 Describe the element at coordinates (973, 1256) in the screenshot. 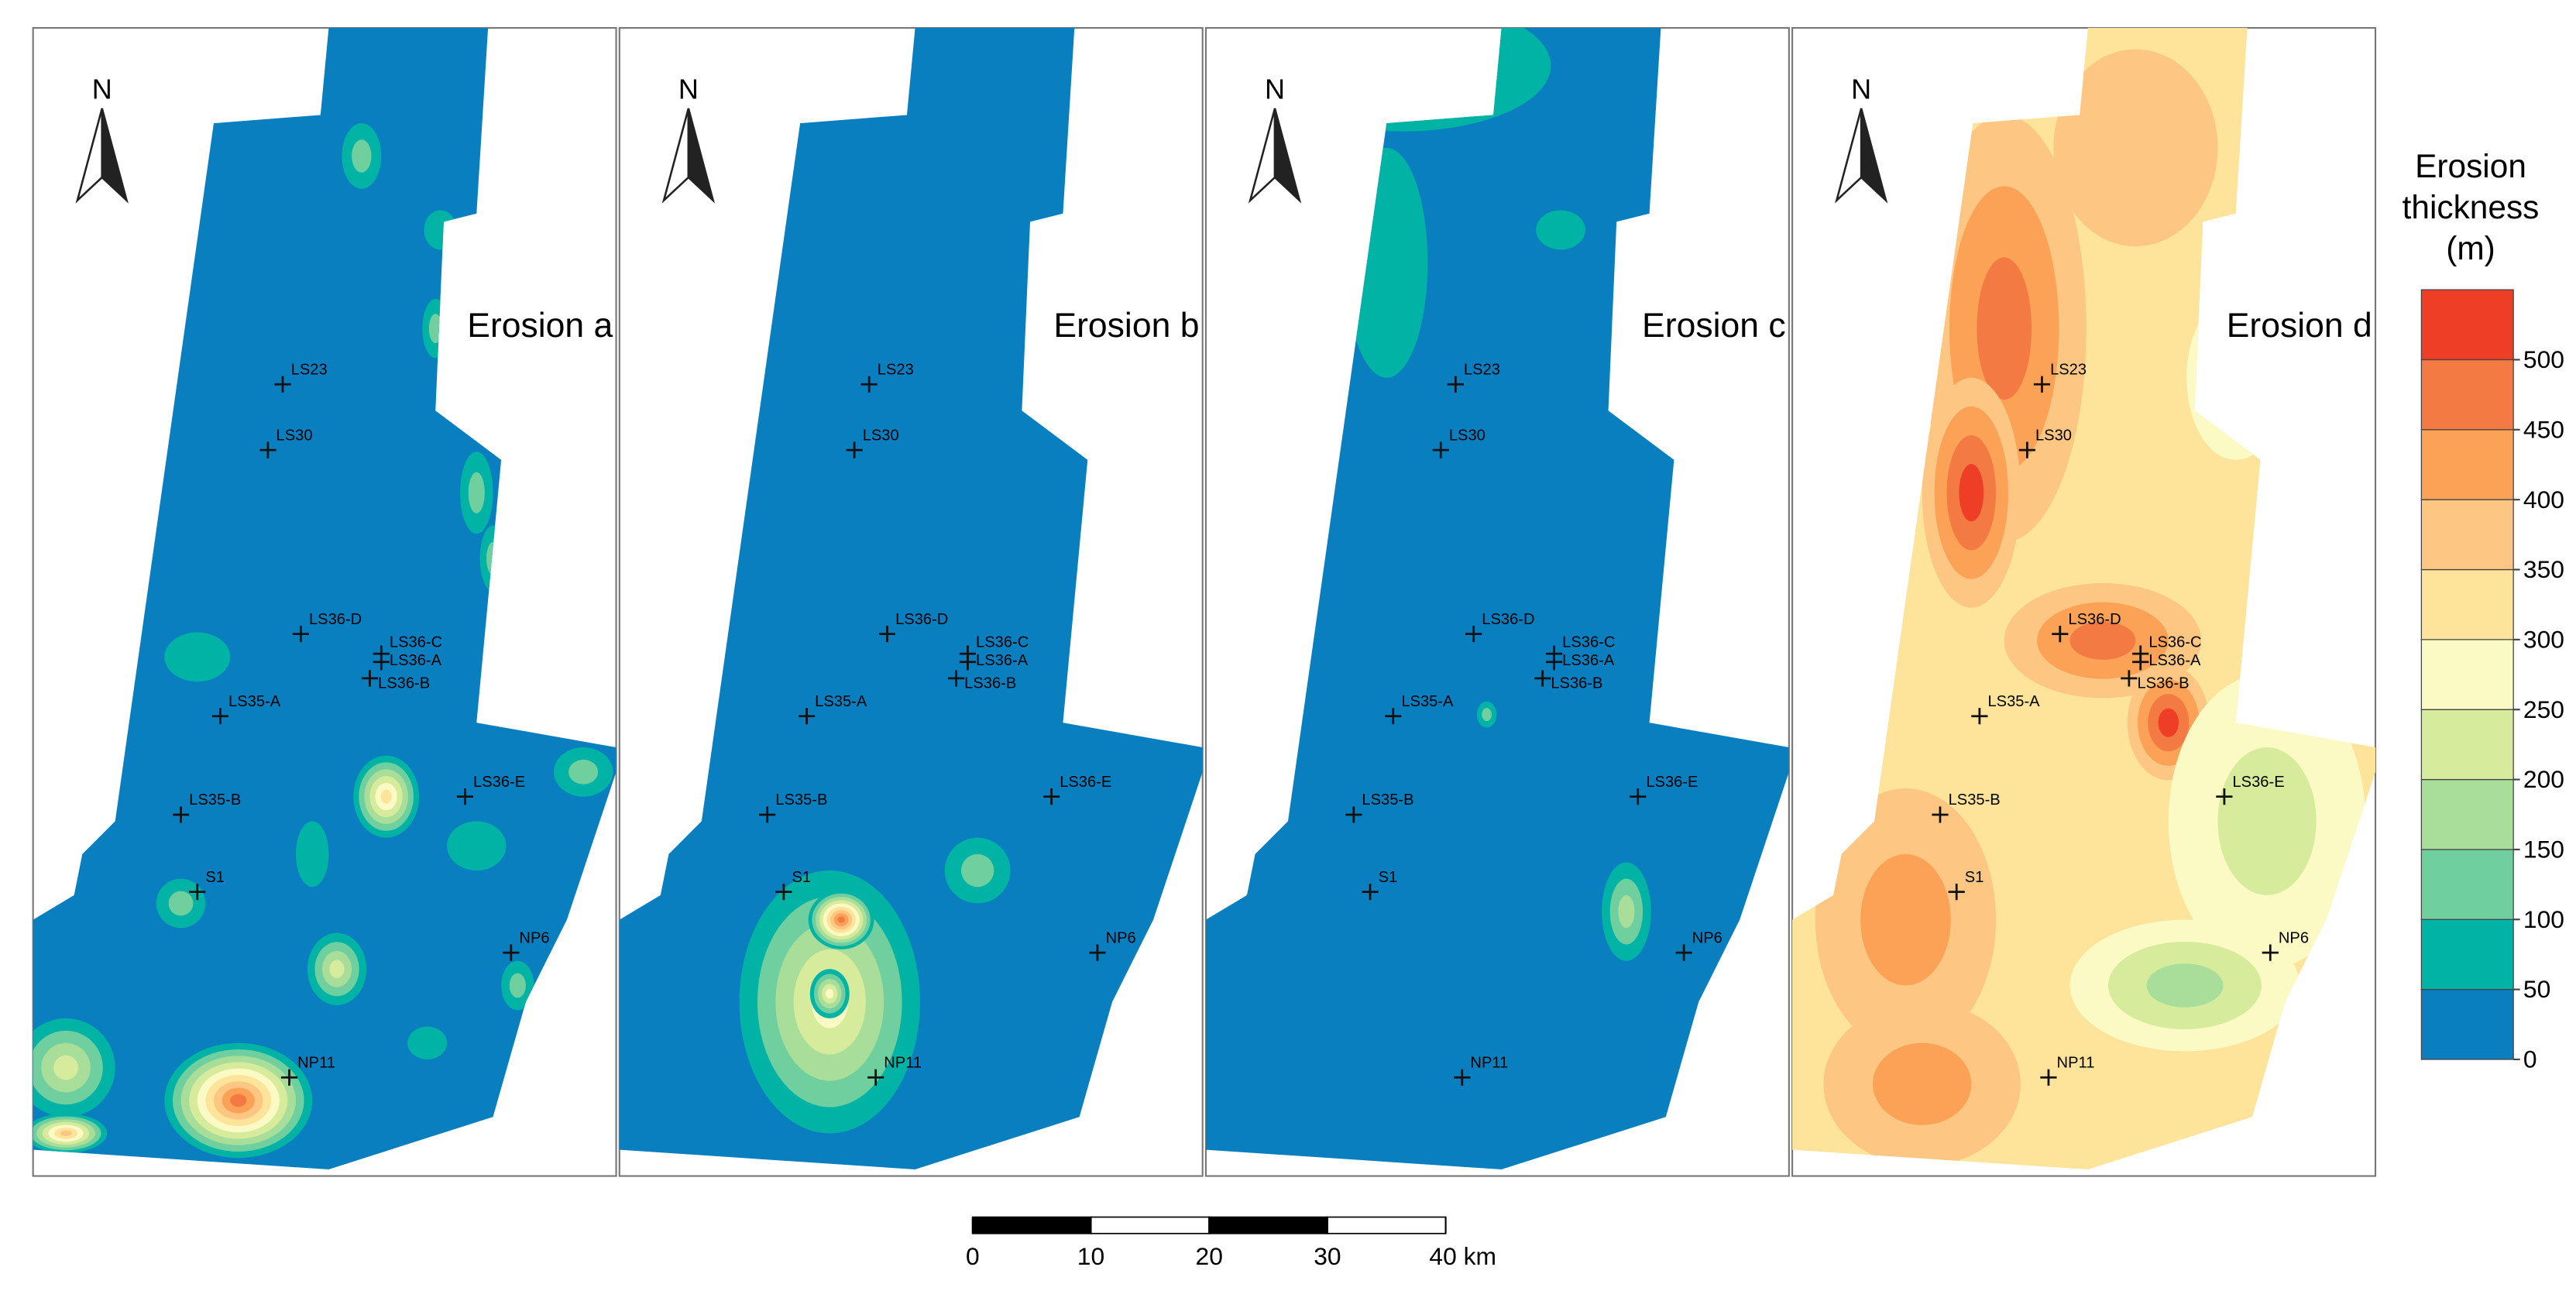

I see `scale-label: 0` at that location.